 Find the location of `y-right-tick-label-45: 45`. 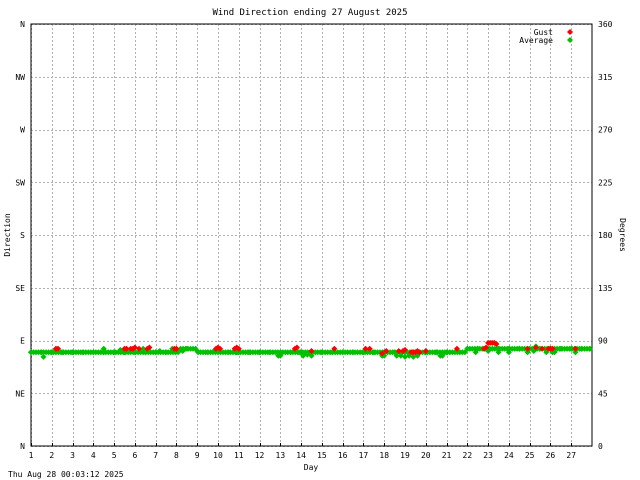

y-right-tick-label-45: 45 is located at coordinates (603, 393).